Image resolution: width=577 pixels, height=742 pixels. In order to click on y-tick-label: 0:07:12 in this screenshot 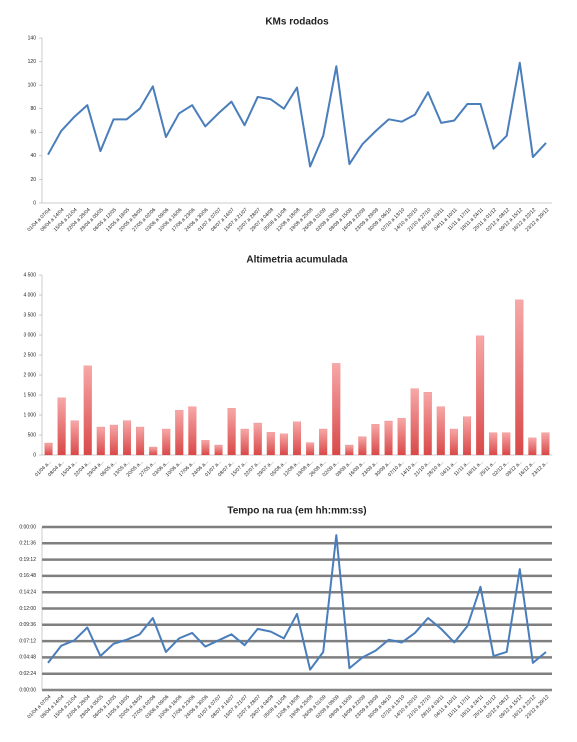, I will do `click(27, 641)`.